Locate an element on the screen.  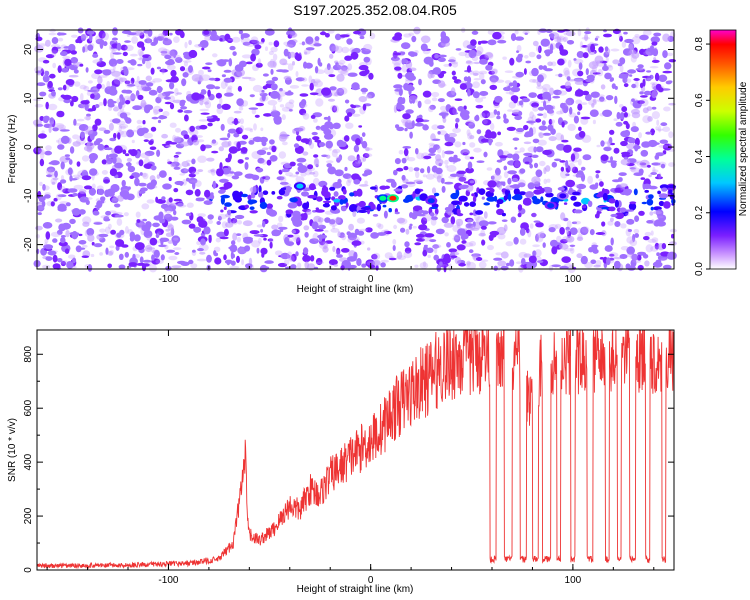
snr-x-tick-label: -100 is located at coordinates (168, 580).